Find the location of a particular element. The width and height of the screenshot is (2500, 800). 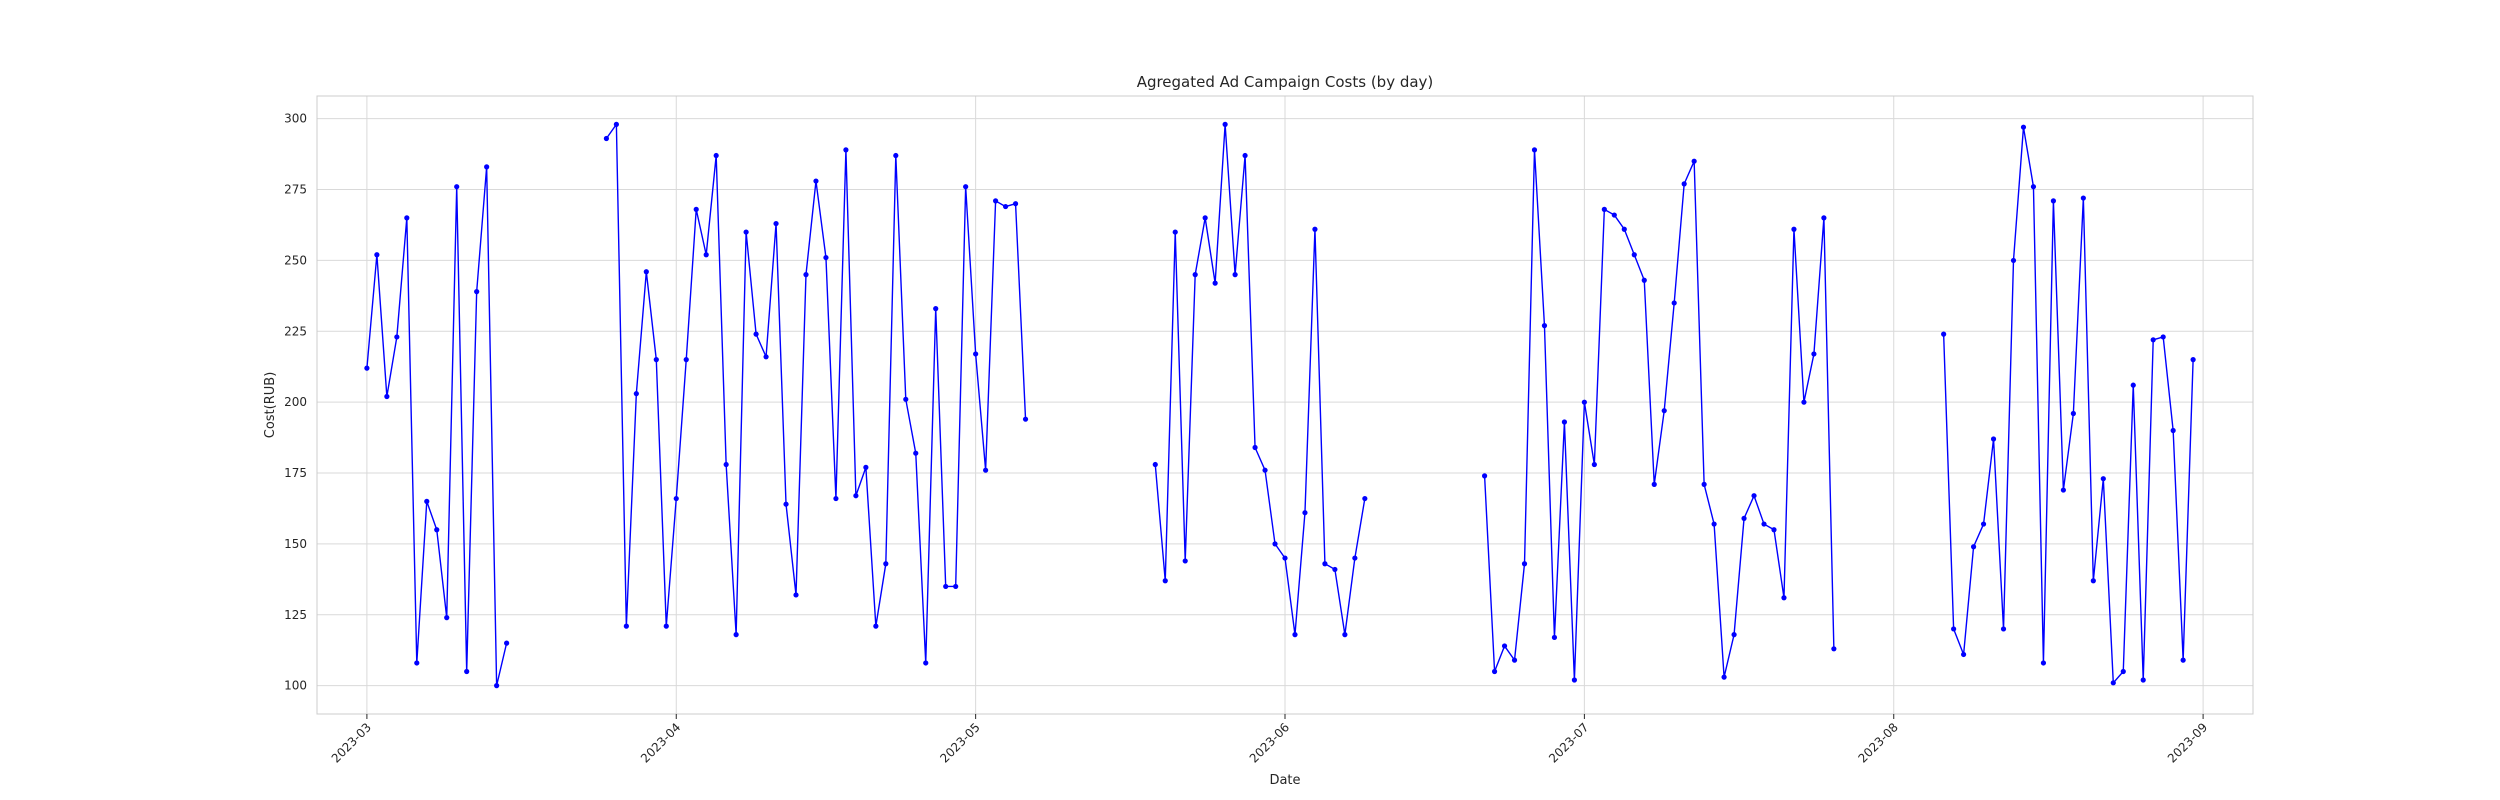

y-tick-label: 300 is located at coordinates (295, 119).